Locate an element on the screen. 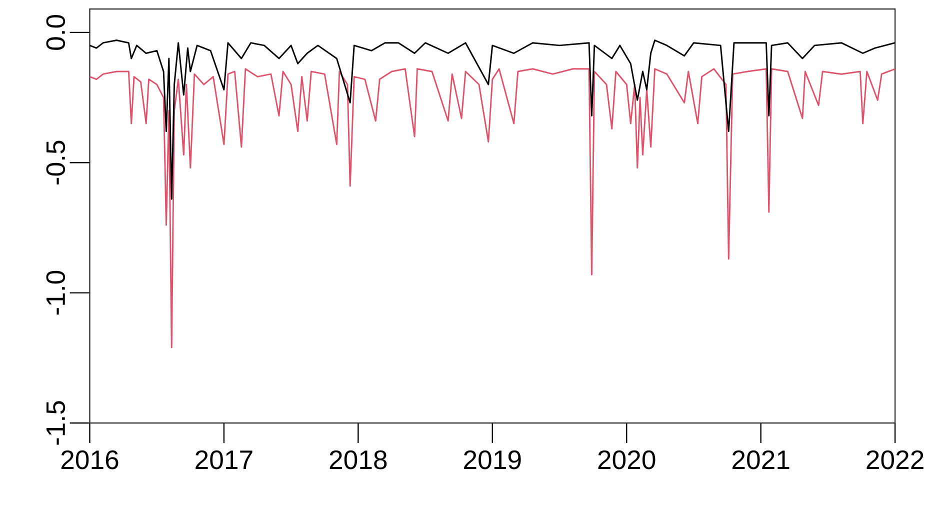  x-tick-label: 2019 is located at coordinates (492, 460).